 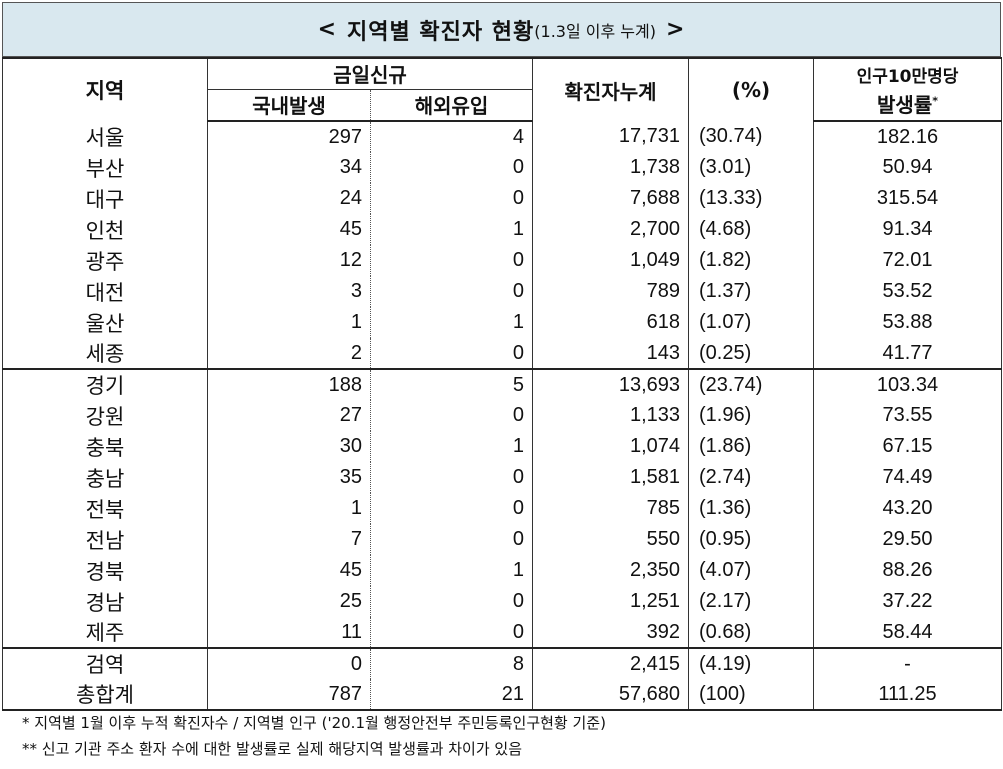 I want to click on cell-domestic: 787, so click(x=289, y=695).